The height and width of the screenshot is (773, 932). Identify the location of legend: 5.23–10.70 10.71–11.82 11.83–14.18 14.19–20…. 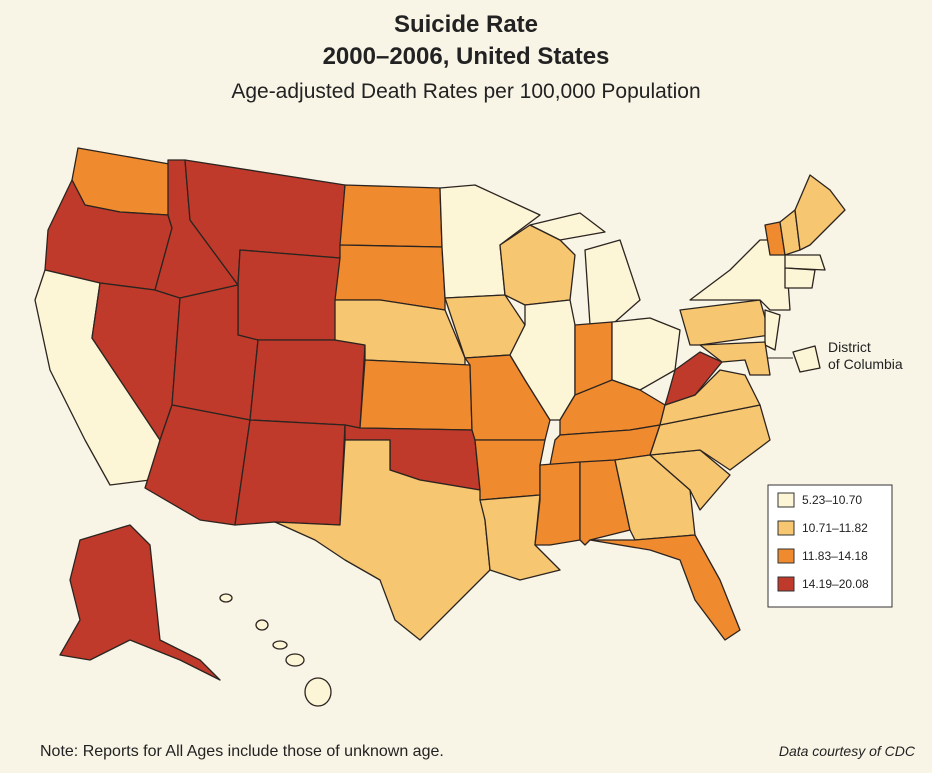
(830, 546).